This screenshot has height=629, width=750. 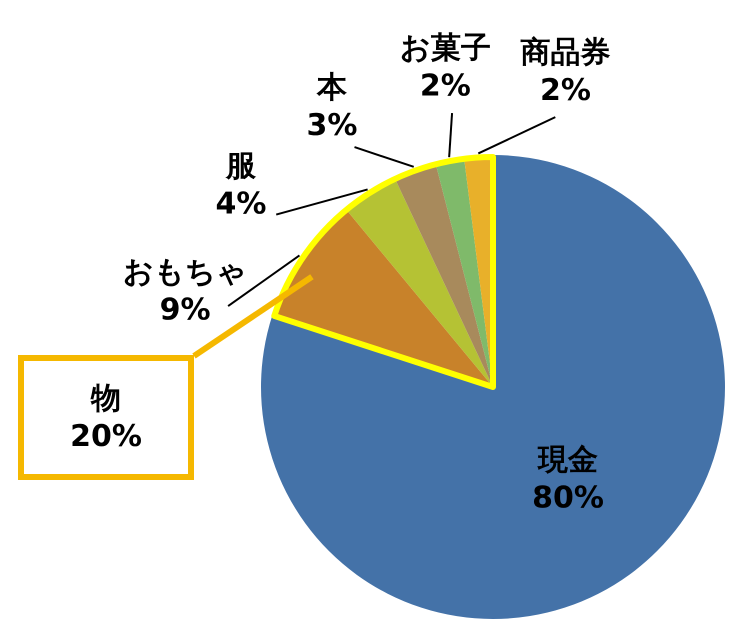 I want to click on text: 物 20%, so click(x=106, y=417).